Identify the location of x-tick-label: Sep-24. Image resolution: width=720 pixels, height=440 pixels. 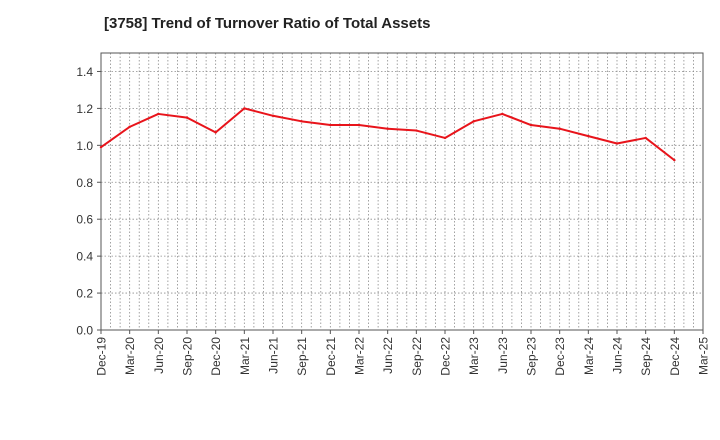
(646, 356).